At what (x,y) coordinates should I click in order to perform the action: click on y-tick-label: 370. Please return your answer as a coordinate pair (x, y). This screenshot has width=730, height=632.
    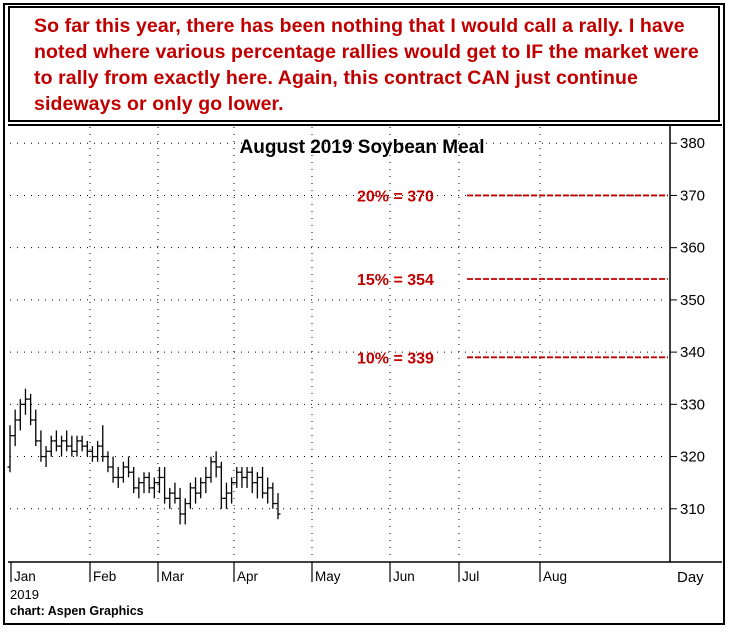
    Looking at the image, I should click on (692, 195).